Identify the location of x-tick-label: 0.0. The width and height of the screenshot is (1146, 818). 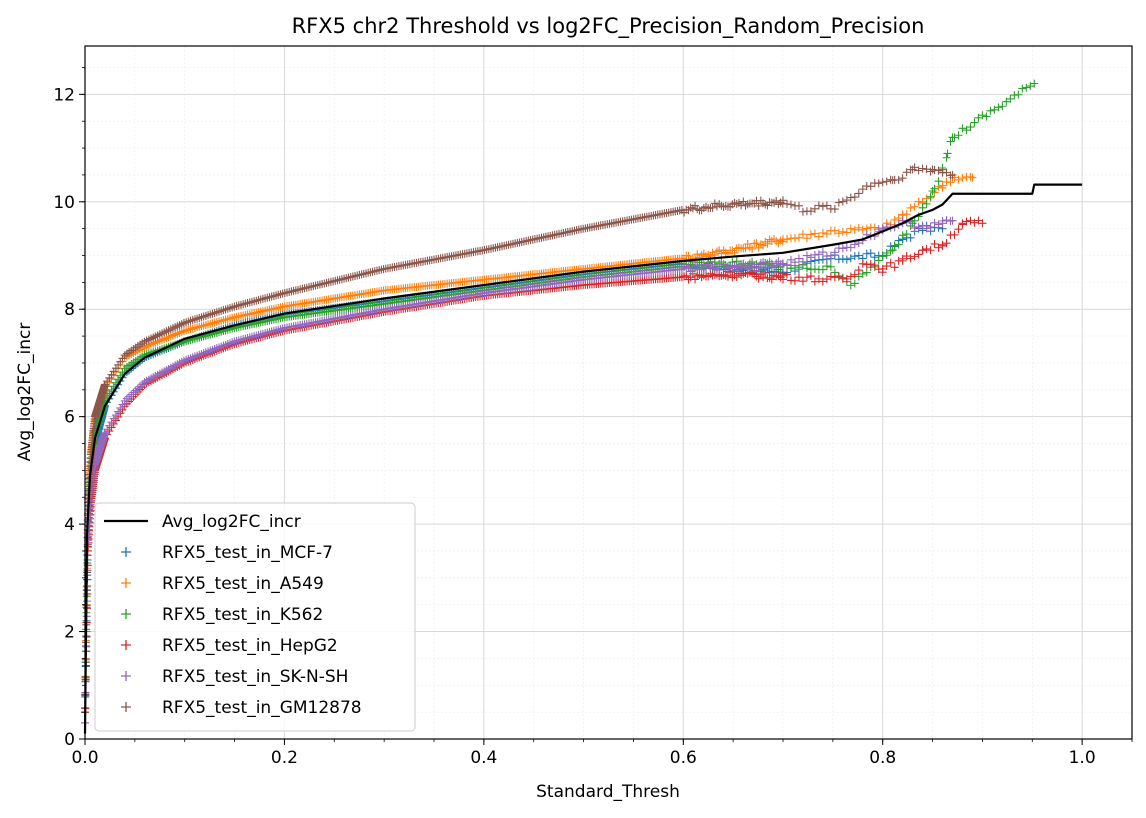
(84, 758).